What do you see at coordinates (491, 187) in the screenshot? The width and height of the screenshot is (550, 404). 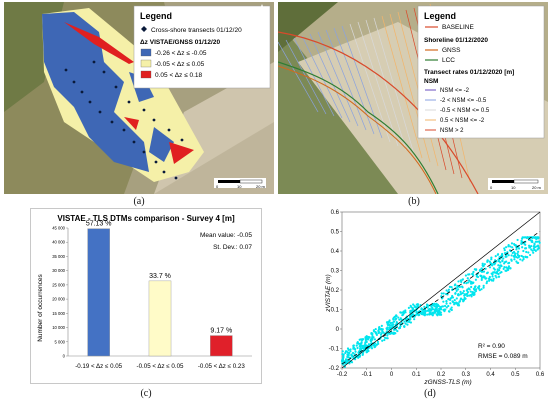 I see `scale-b-label-0: 0` at bounding box center [491, 187].